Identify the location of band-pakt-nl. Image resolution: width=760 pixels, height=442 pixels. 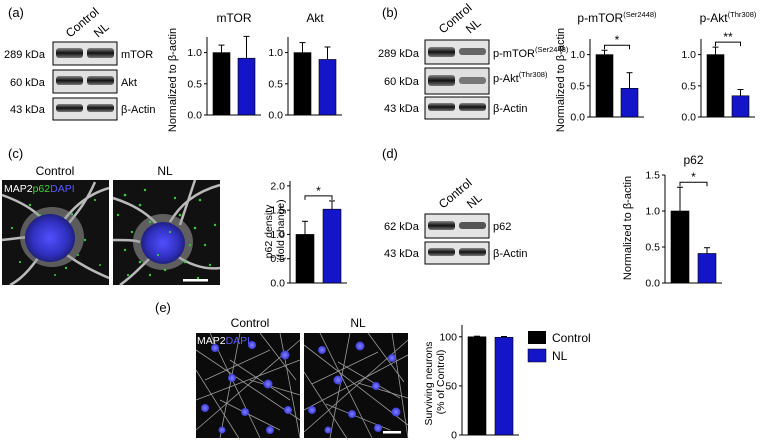
(472, 80).